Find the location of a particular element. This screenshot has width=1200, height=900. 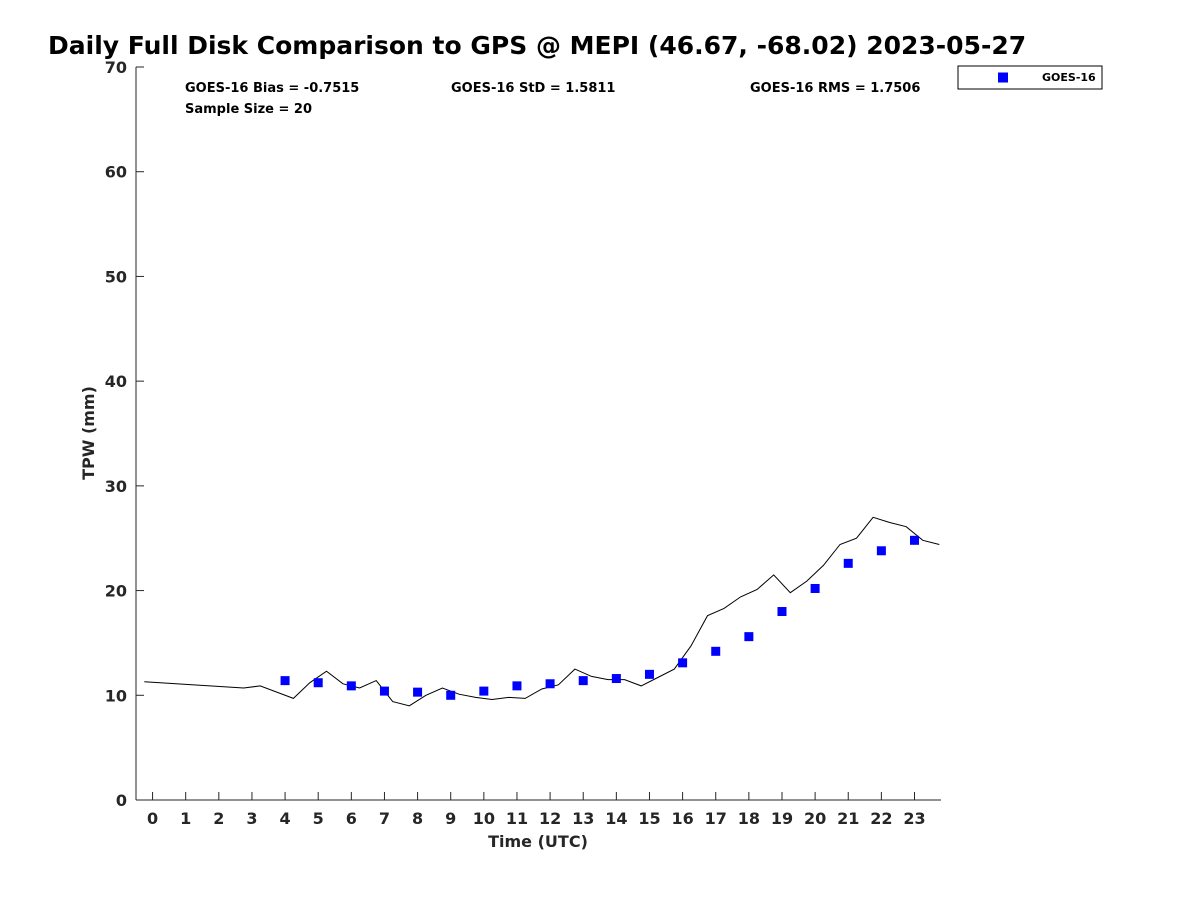

x-tick-label: 23 is located at coordinates (914, 818).